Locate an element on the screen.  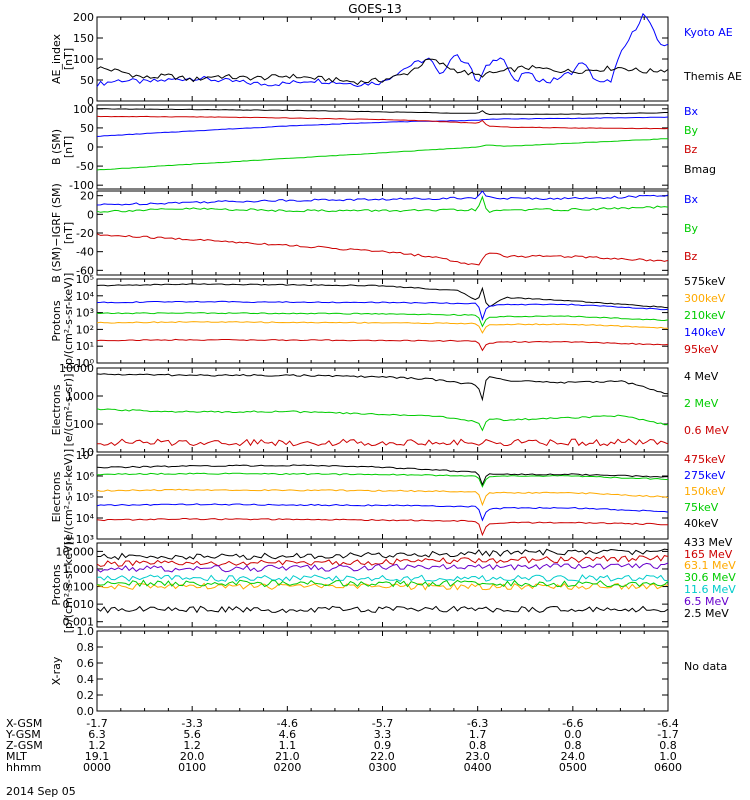
ephemeris-value: 0000 is located at coordinates (97, 767).